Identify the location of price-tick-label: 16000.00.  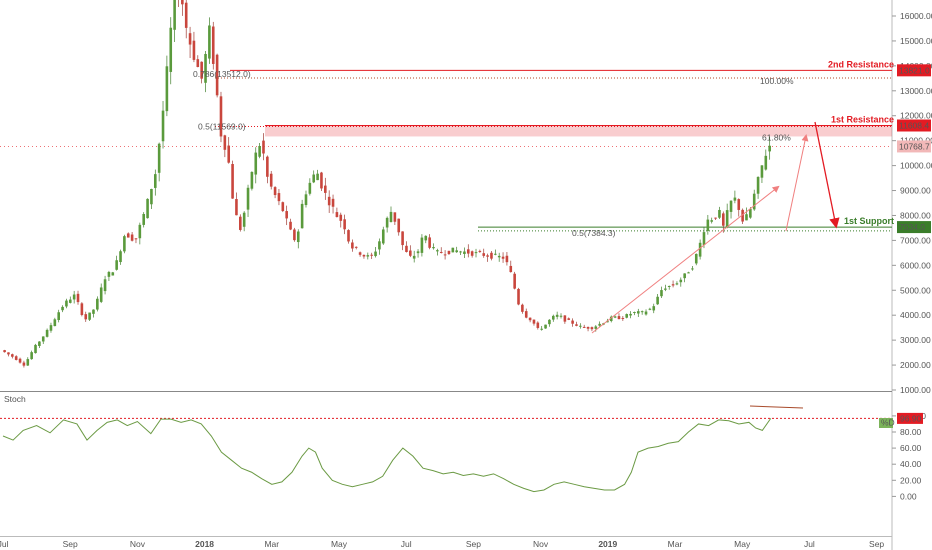
(916, 16).